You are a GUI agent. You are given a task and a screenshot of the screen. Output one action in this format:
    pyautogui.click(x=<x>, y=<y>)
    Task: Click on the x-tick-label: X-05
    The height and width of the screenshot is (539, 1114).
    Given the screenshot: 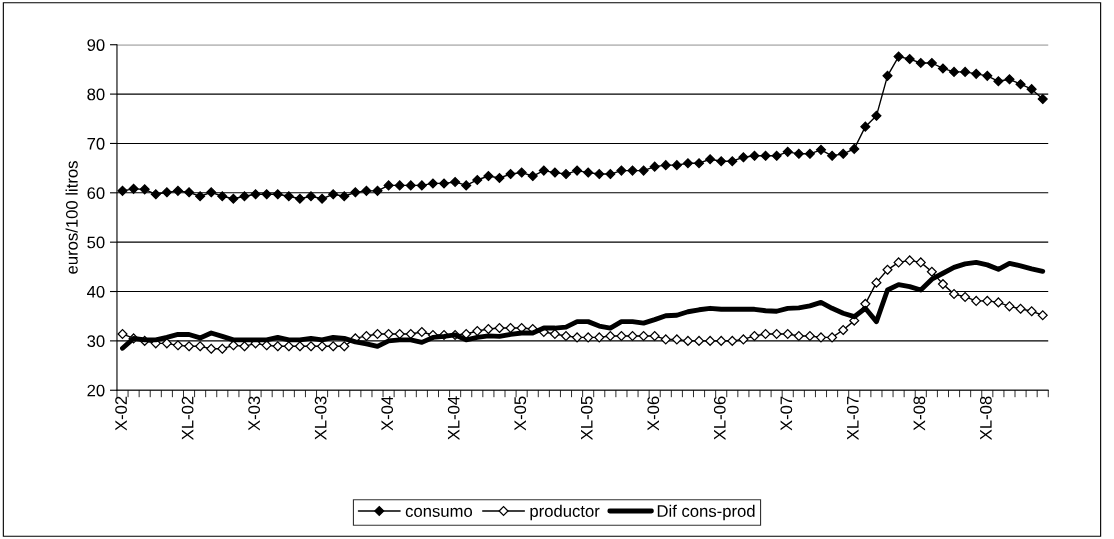 What is the action you would take?
    pyautogui.click(x=520, y=413)
    